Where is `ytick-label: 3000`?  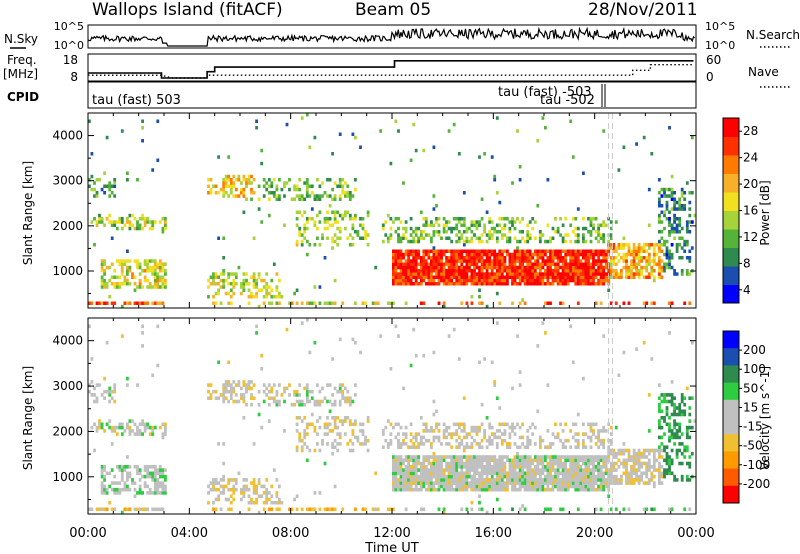
ytick-label: 3000 is located at coordinates (67, 386).